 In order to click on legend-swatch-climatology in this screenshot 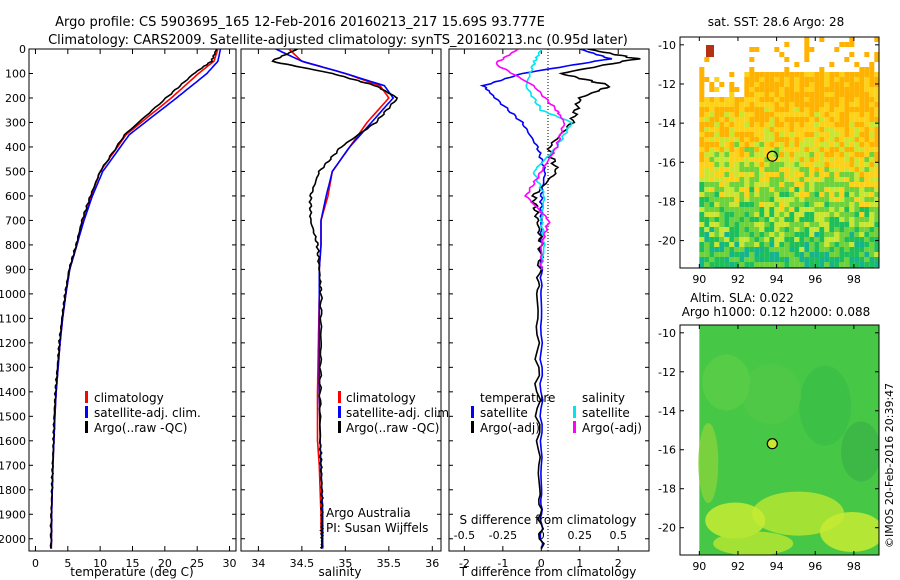, I will do `click(86, 397)`.